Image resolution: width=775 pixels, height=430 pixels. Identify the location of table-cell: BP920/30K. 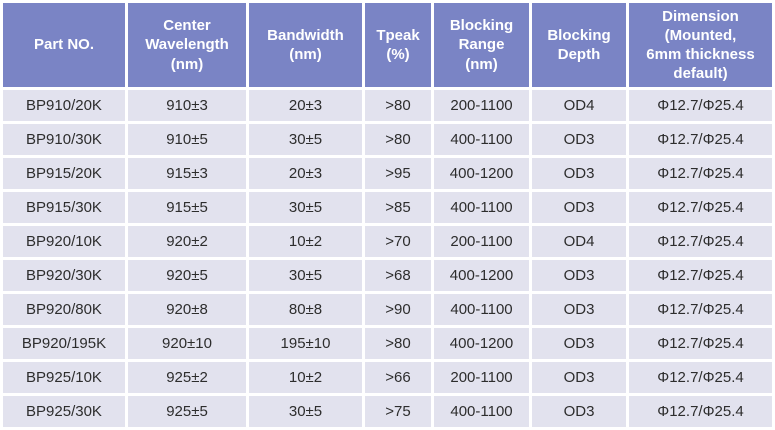
(64, 275).